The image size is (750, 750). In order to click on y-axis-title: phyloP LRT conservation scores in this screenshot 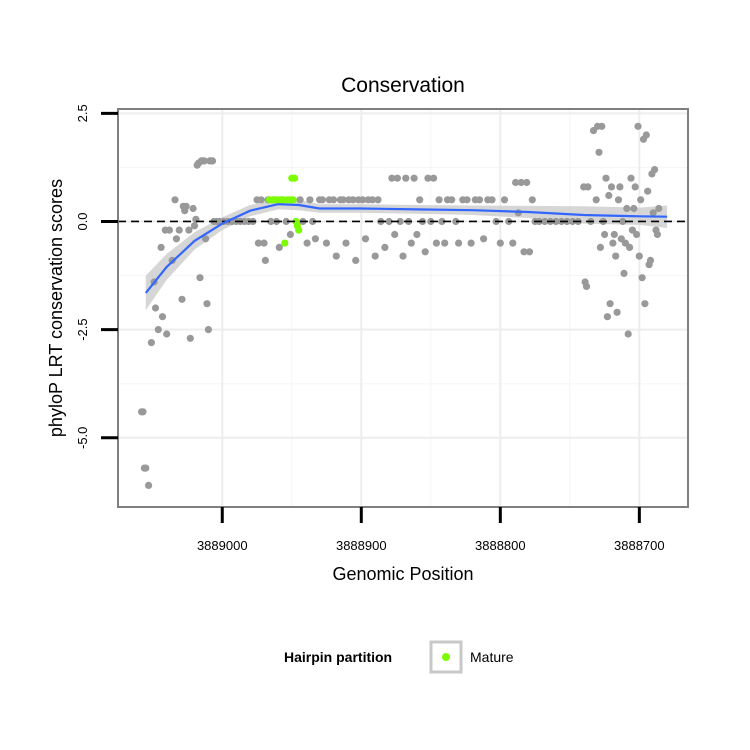, I will do `click(56, 308)`.